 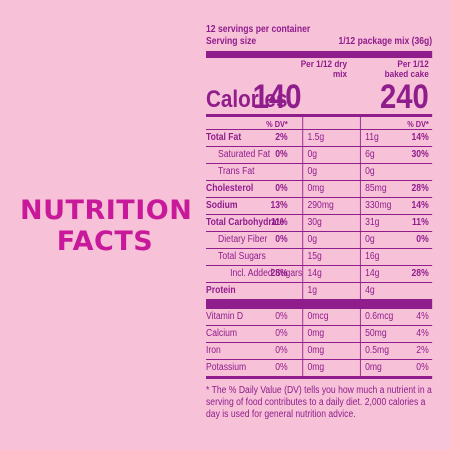 I want to click on nutrient-row: Trans Fat 0g 0g, so click(x=319, y=171).